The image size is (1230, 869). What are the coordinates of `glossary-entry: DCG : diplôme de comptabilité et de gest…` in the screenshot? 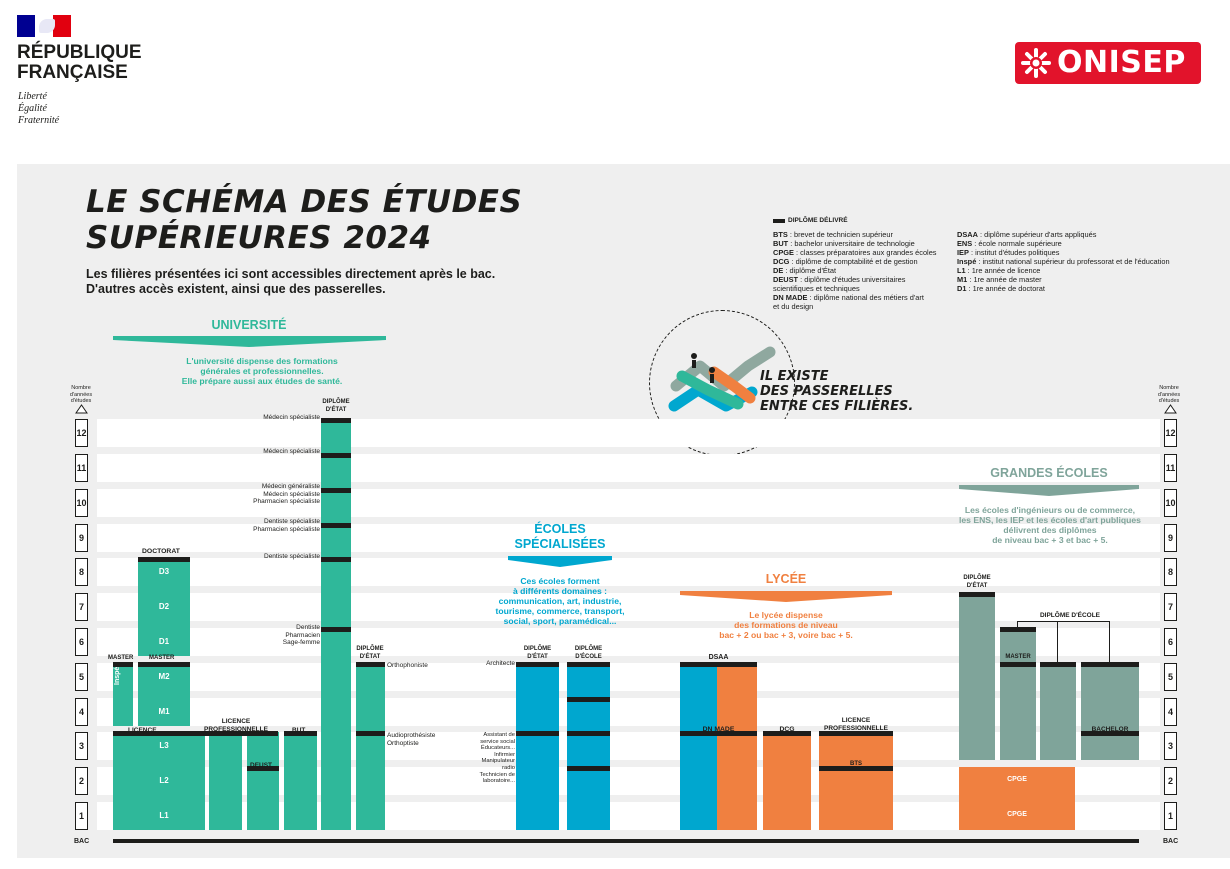 It's located at (863, 261).